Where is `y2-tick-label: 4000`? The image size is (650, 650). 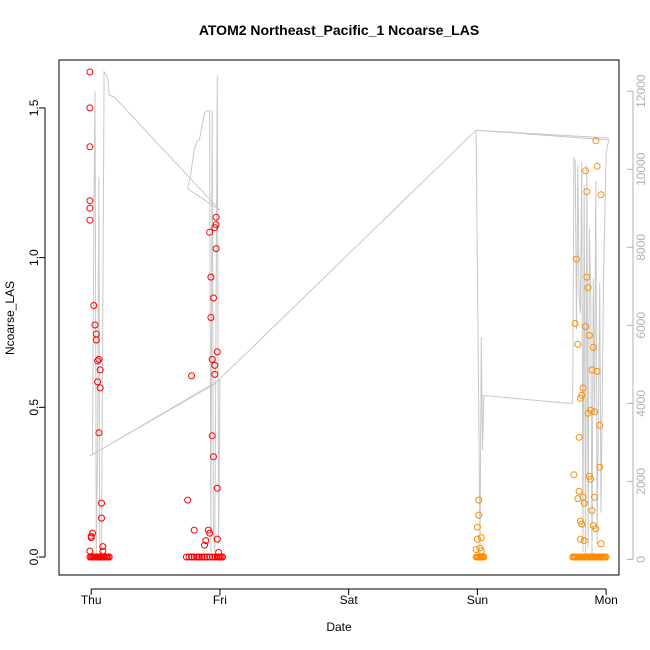
y2-tick-label: 4000 is located at coordinates (641, 403).